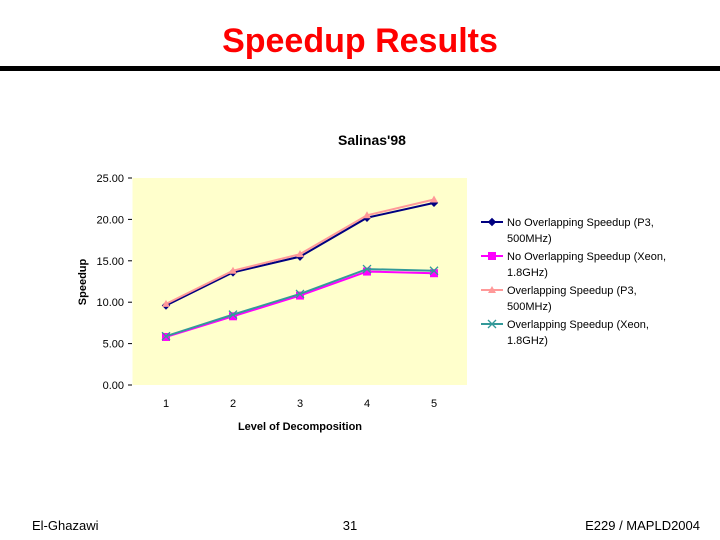  Describe the element at coordinates (110, 179) in the screenshot. I see `y-tick-label: 25.00` at that location.